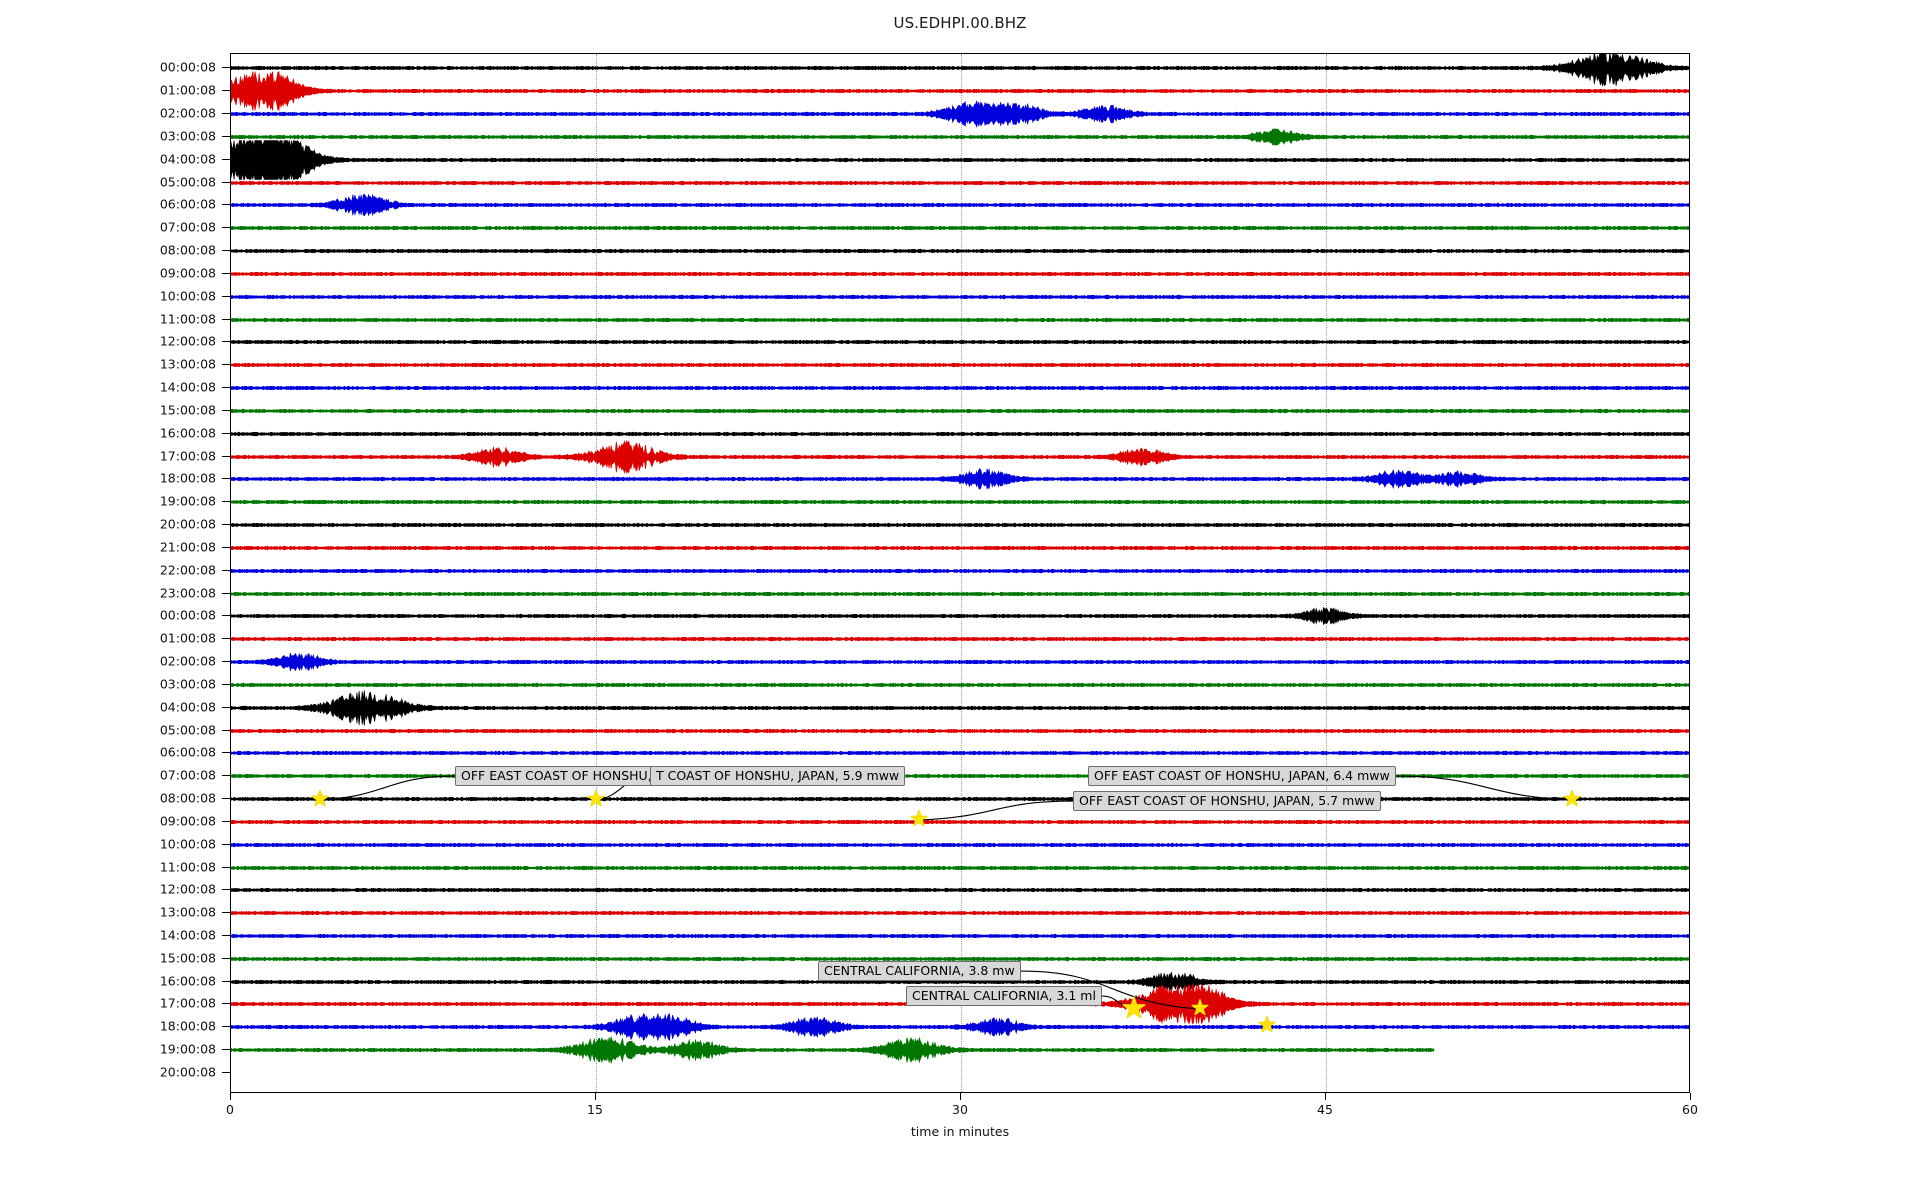 This screenshot has width=1920, height=1200. What do you see at coordinates (187, 273) in the screenshot?
I see `y-tick-label-9: 09:00:08` at bounding box center [187, 273].